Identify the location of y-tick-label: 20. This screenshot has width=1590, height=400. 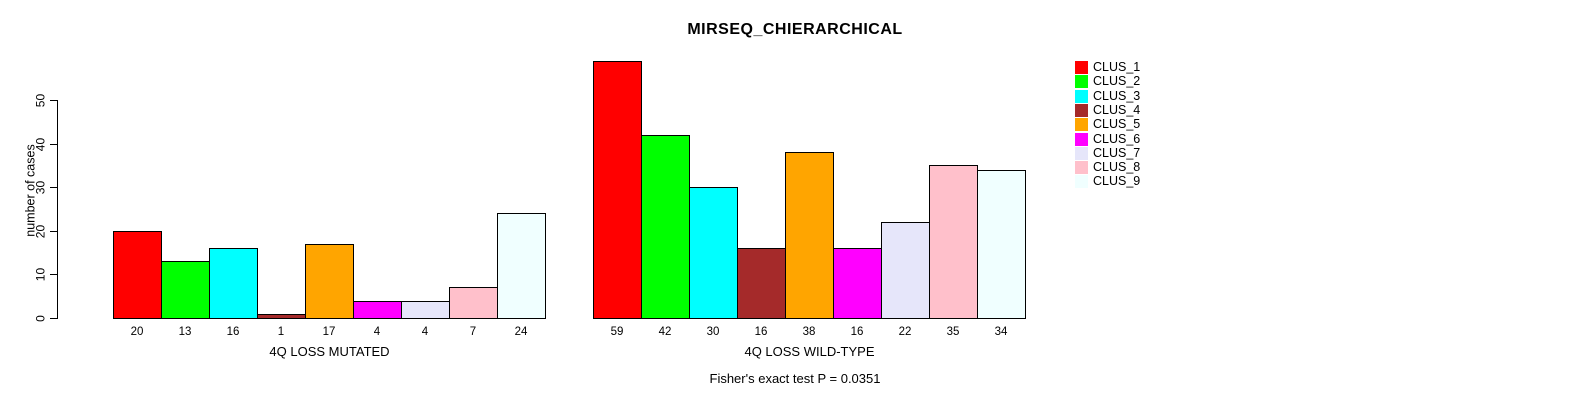
(40, 231).